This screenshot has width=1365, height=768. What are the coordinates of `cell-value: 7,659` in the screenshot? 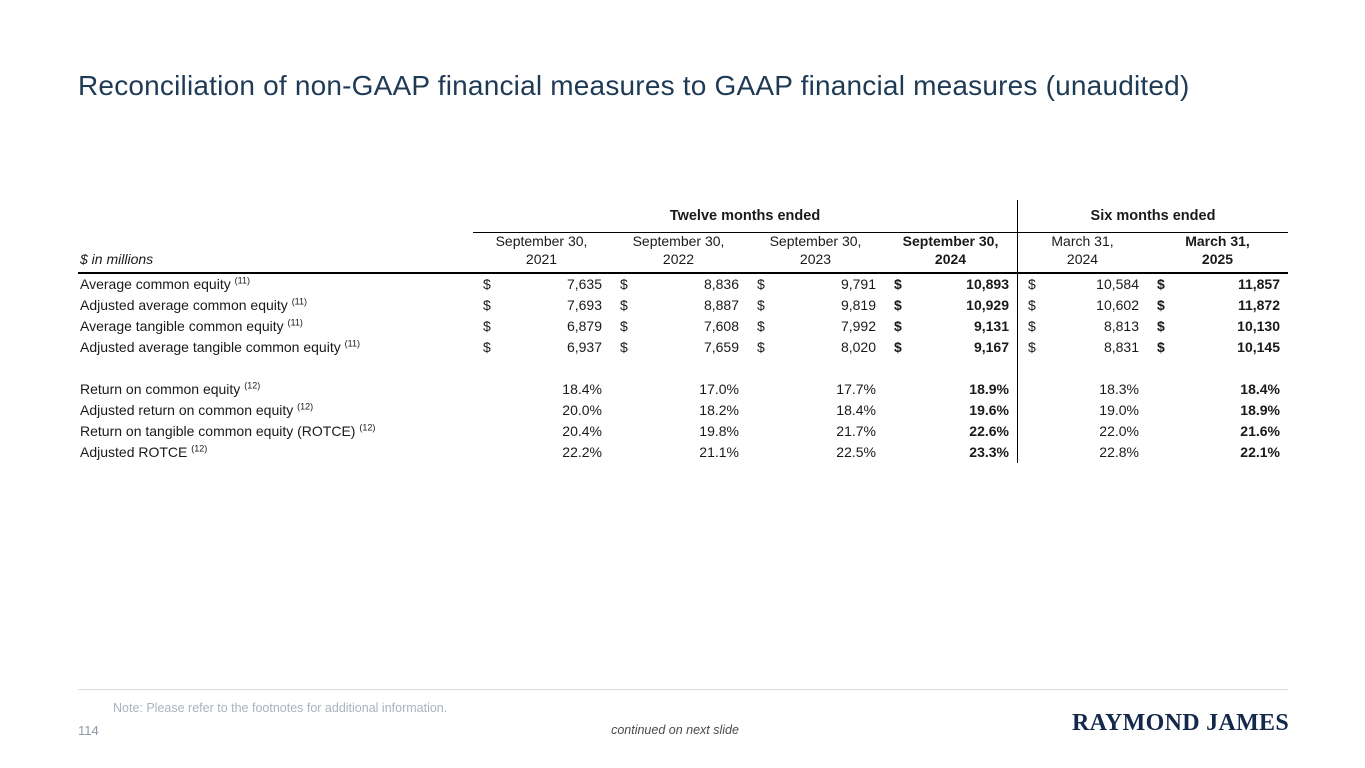 It's located at (721, 347).